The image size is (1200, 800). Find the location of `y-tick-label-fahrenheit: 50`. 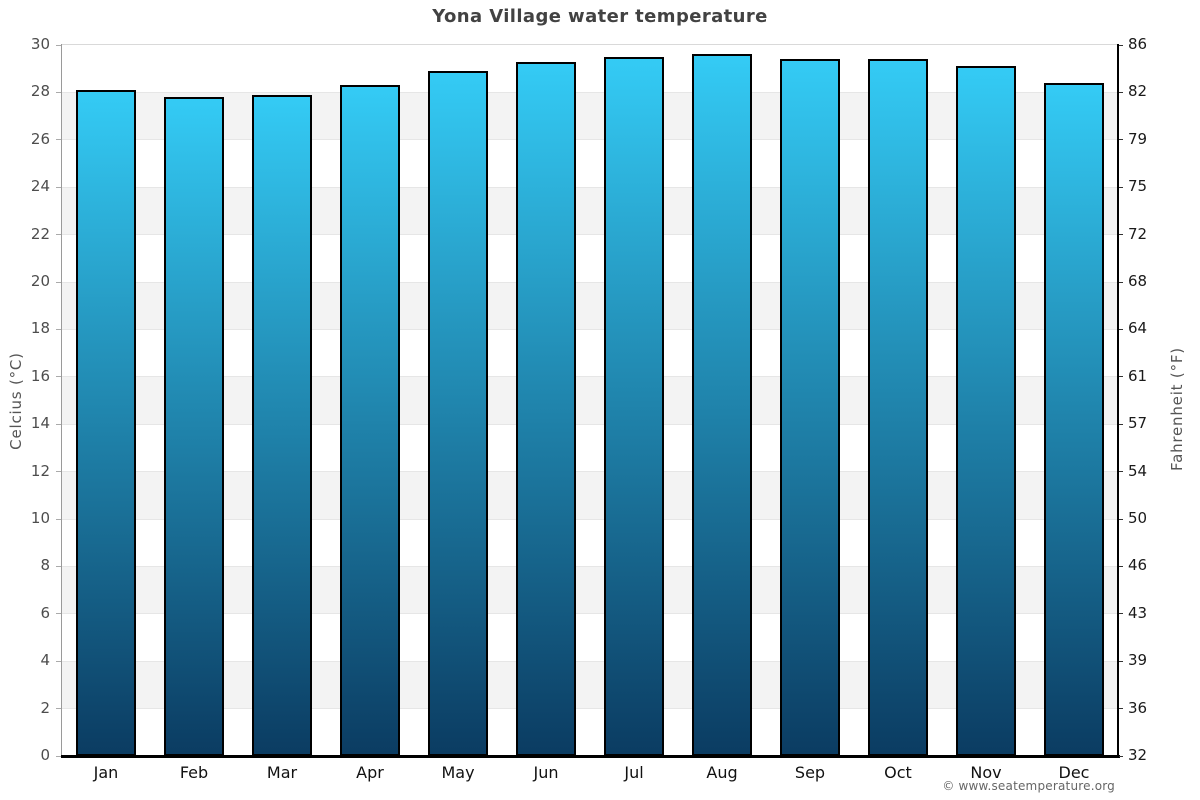

y-tick-label-fahrenheit: 50 is located at coordinates (1138, 518).